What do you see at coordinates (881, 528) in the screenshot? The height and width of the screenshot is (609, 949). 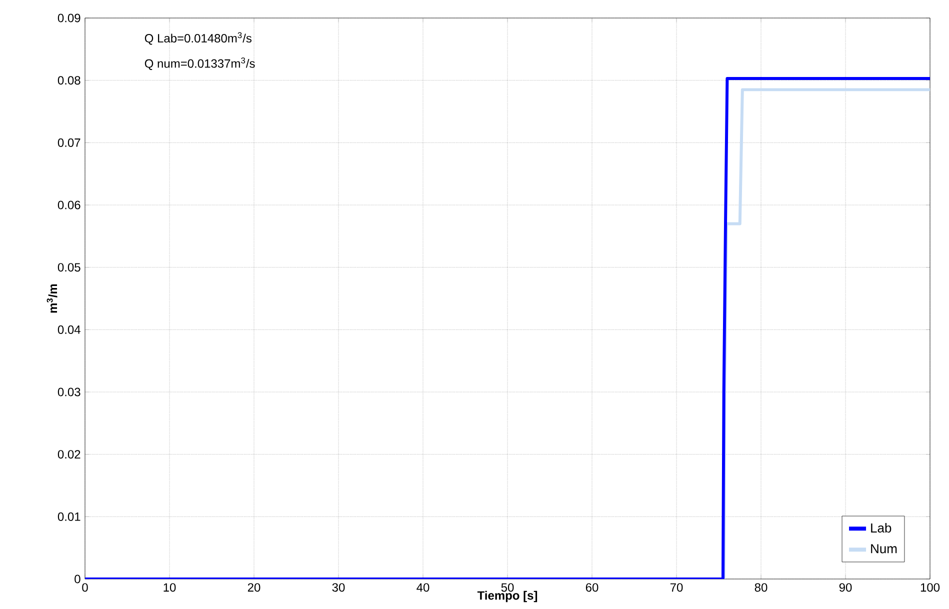 I see `legend-label: Lab` at bounding box center [881, 528].